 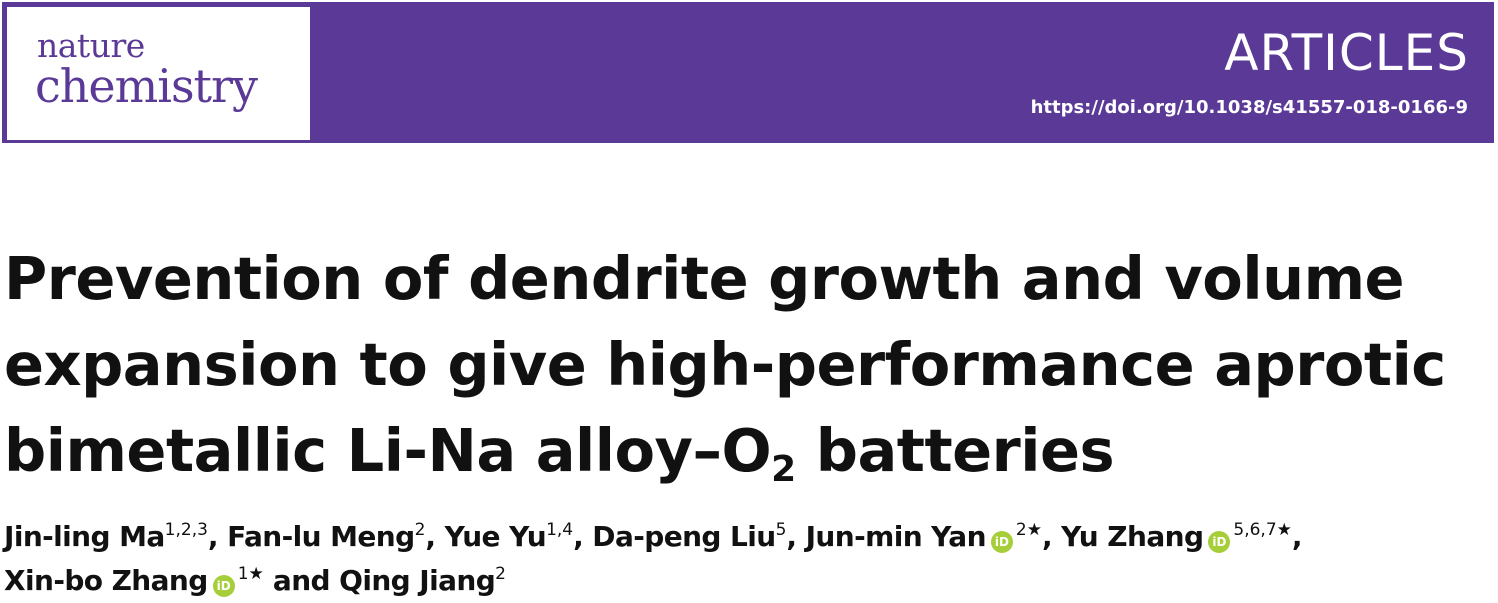 What do you see at coordinates (781, 530) in the screenshot?
I see `author-affiliation: 5` at bounding box center [781, 530].